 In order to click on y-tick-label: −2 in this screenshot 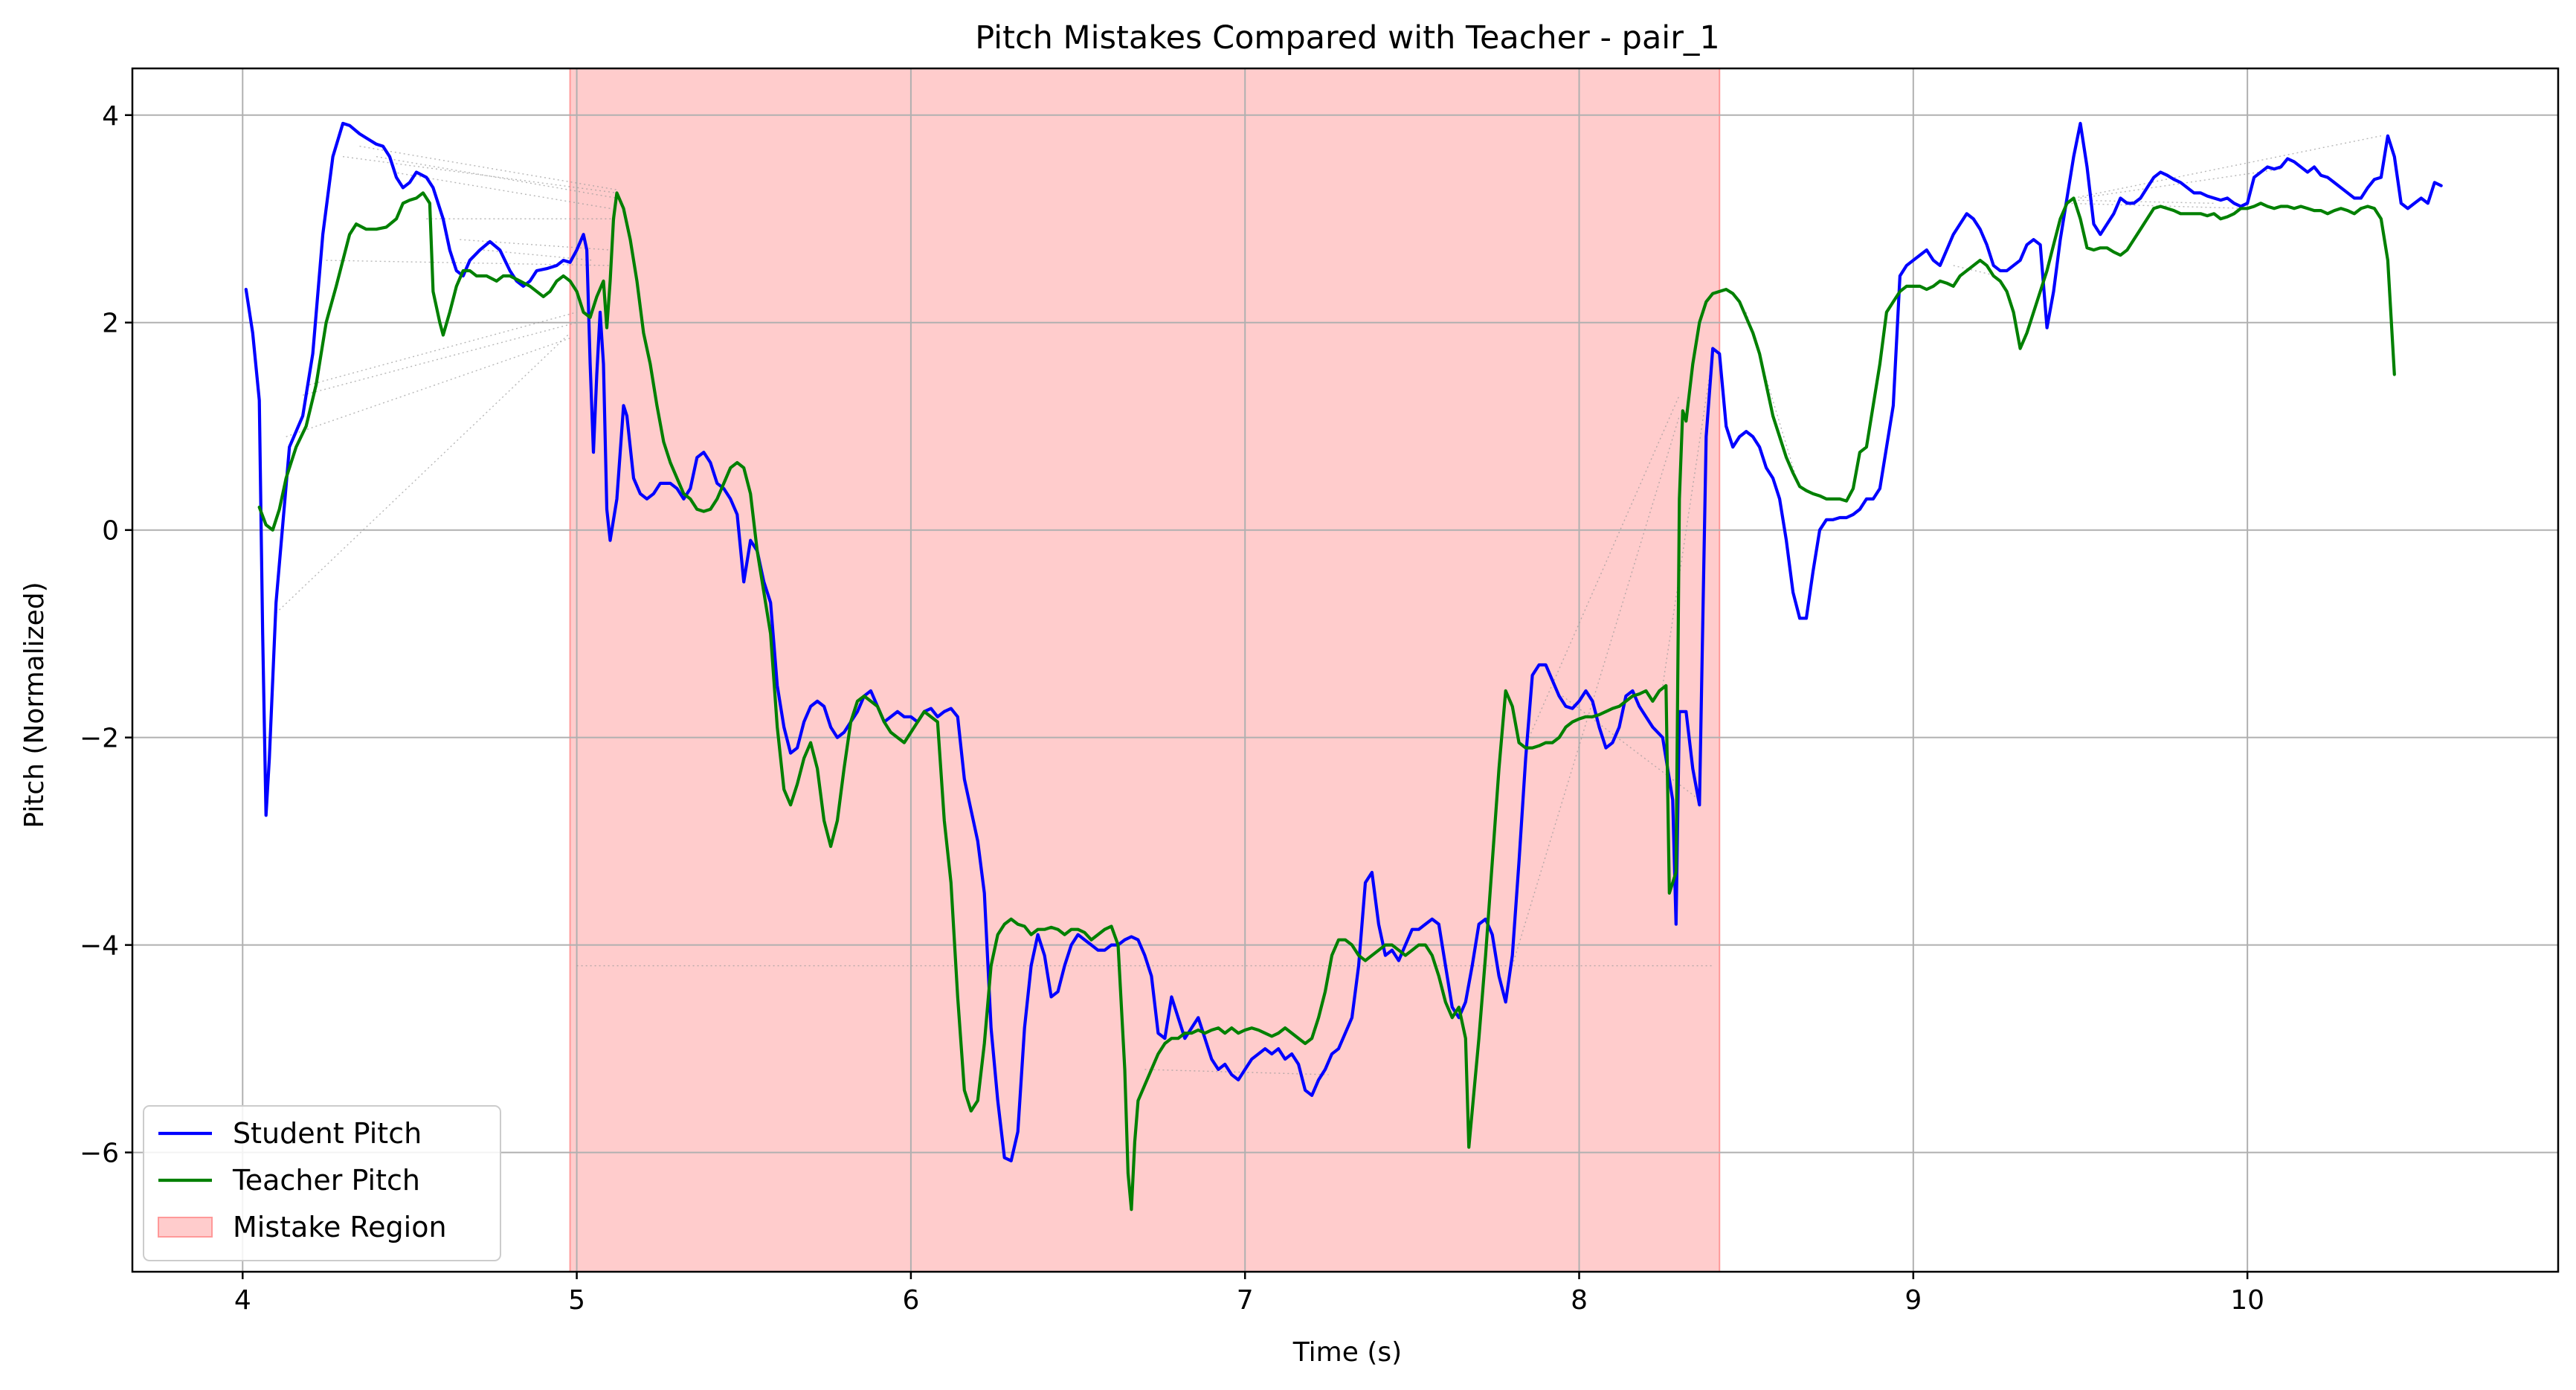, I will do `click(99, 739)`.